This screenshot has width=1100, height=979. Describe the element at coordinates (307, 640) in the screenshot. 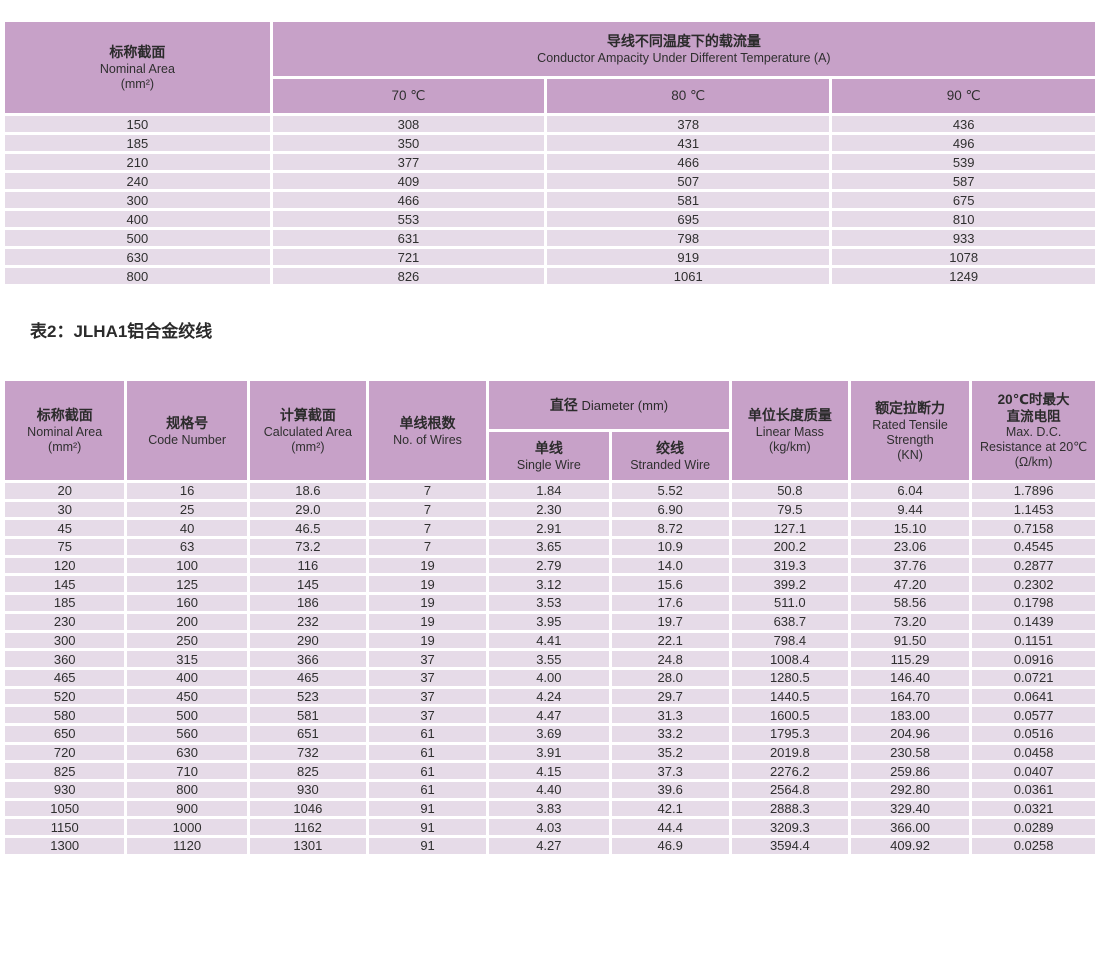

I see `cell: 290` at that location.